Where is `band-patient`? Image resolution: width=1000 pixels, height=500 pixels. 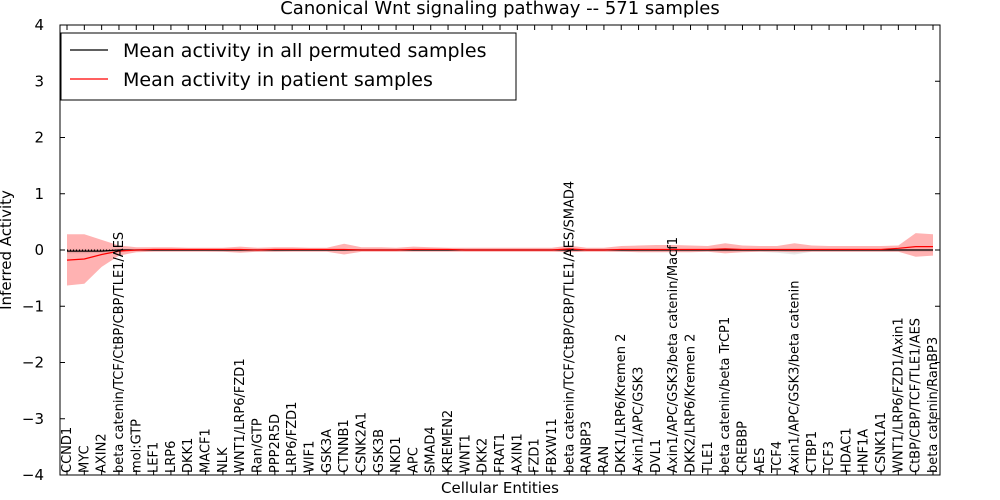
band-patient is located at coordinates (500, 259).